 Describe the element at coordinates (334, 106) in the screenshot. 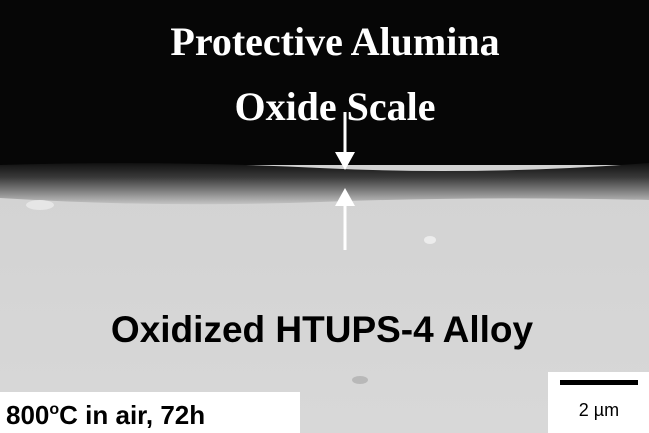

I see `title-line: Oxide Scale` at that location.